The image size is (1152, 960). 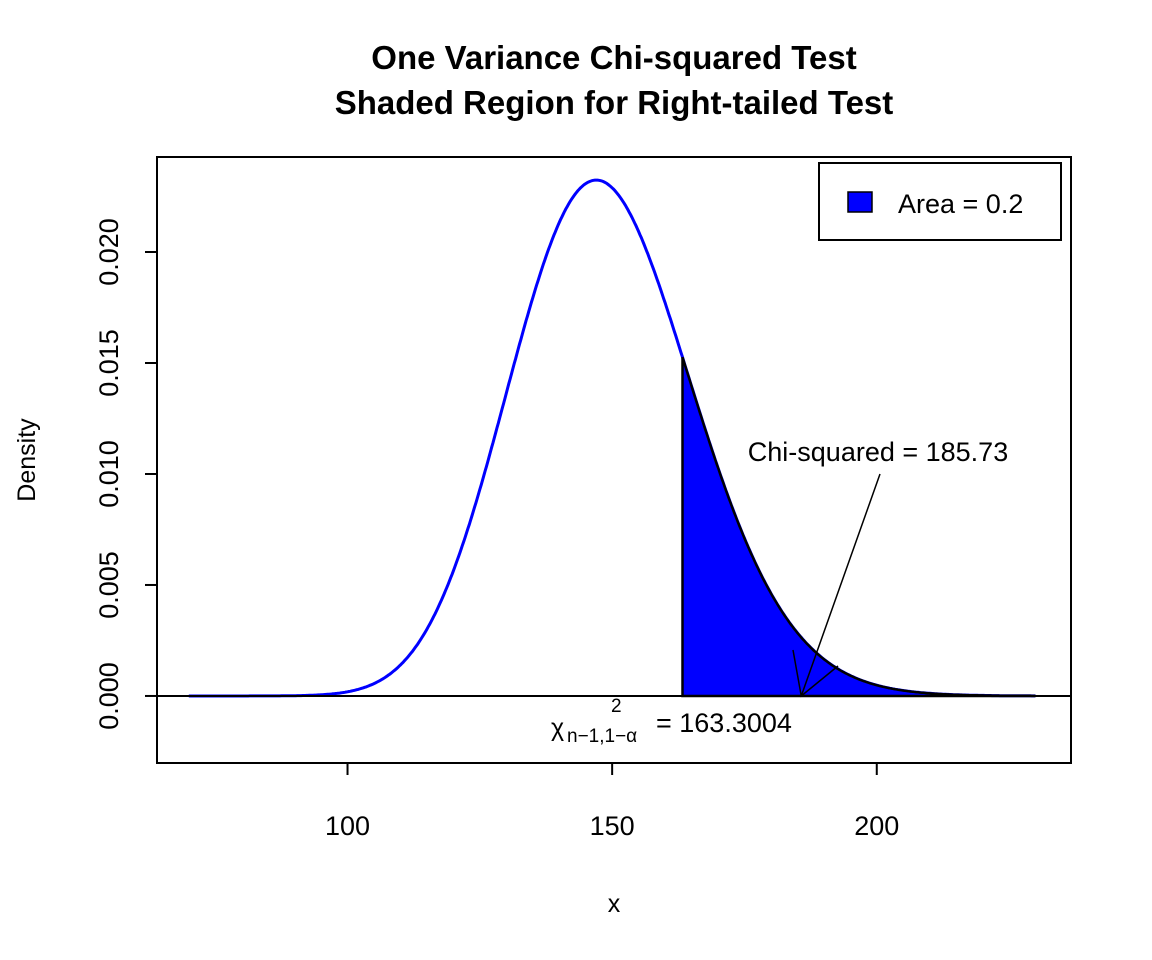 What do you see at coordinates (960, 204) in the screenshot?
I see `legend-label: Area = 0.2` at bounding box center [960, 204].